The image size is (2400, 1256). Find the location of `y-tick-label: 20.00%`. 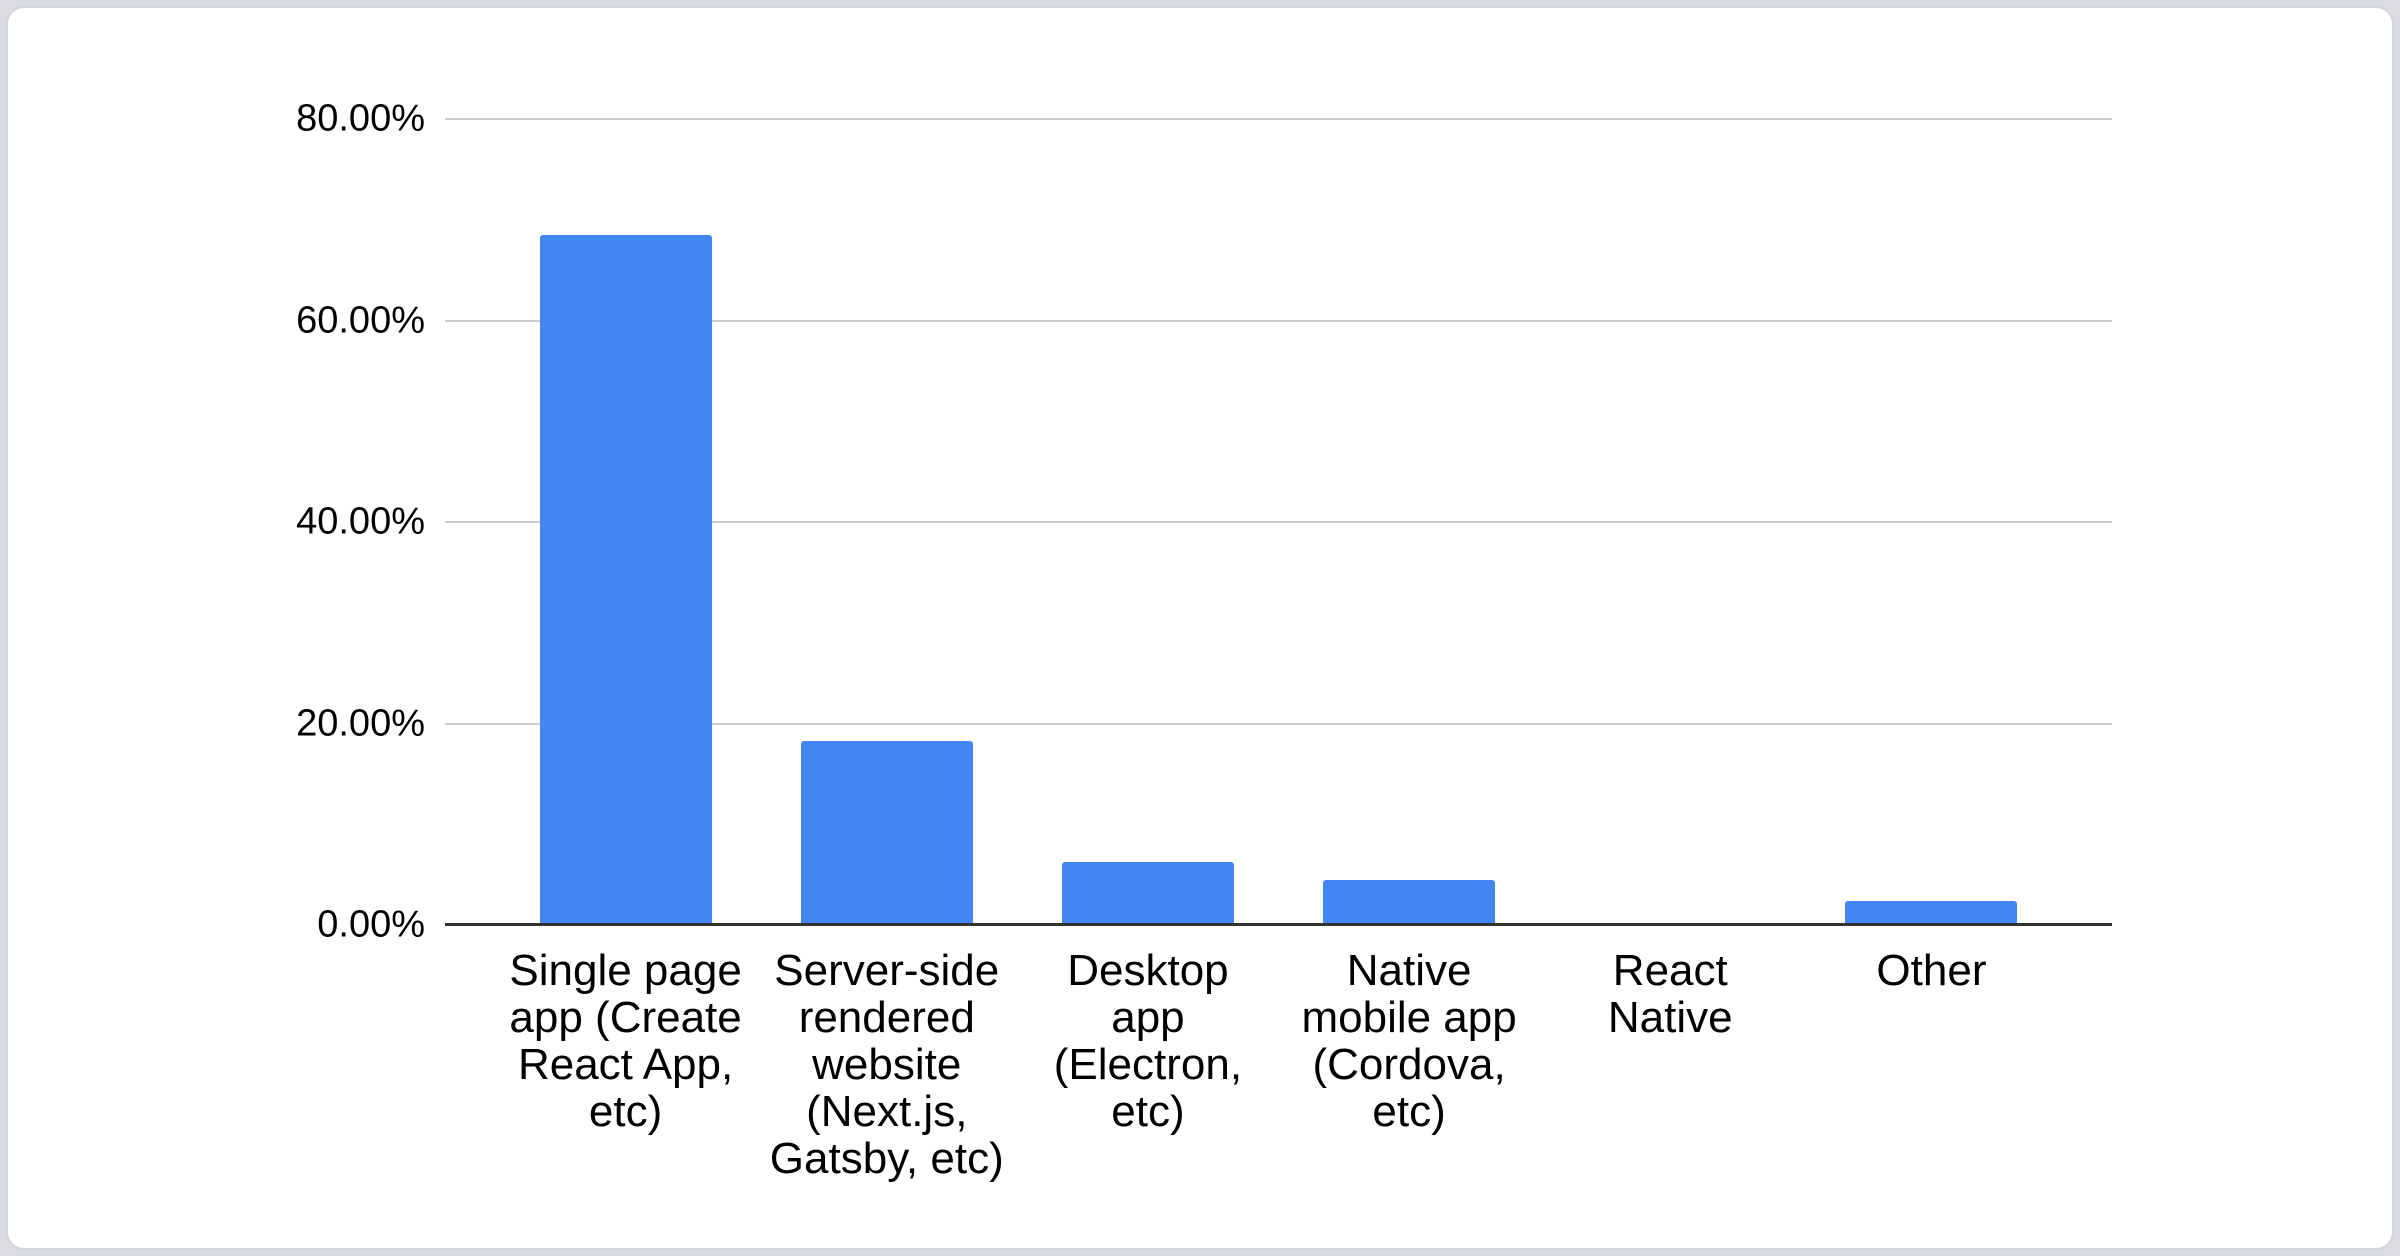

y-tick-label: 20.00% is located at coordinates (360, 723).